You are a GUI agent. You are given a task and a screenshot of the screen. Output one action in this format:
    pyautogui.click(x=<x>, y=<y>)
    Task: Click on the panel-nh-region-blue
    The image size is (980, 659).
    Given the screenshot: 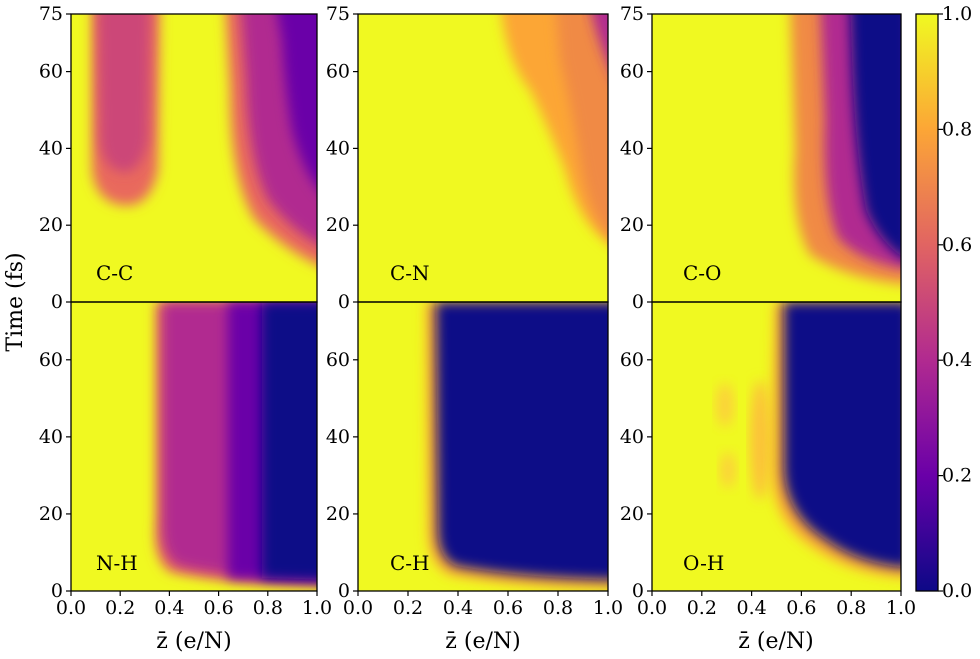 What is the action you would take?
    pyautogui.click(x=289, y=441)
    